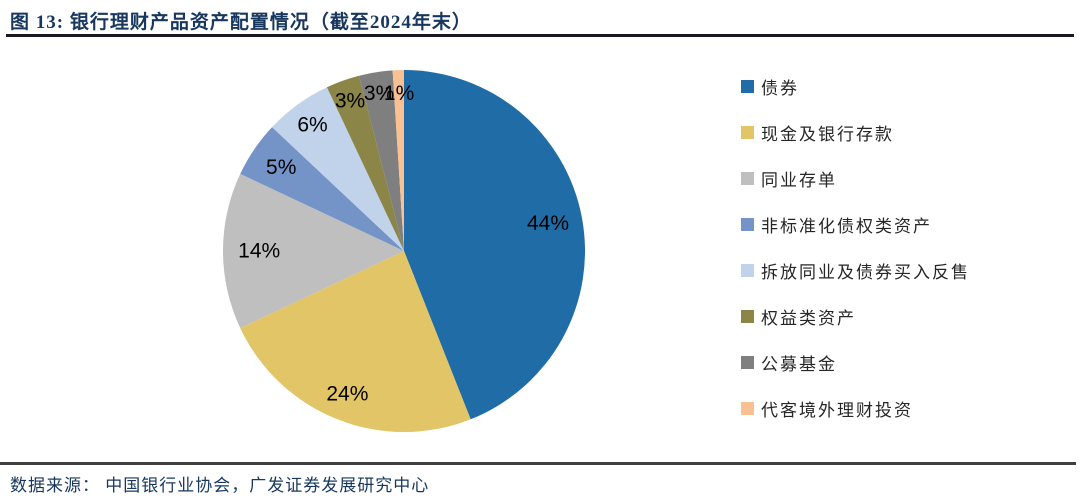  Describe the element at coordinates (259, 251) in the screenshot. I see `pie-value-label-2: 14%` at that location.